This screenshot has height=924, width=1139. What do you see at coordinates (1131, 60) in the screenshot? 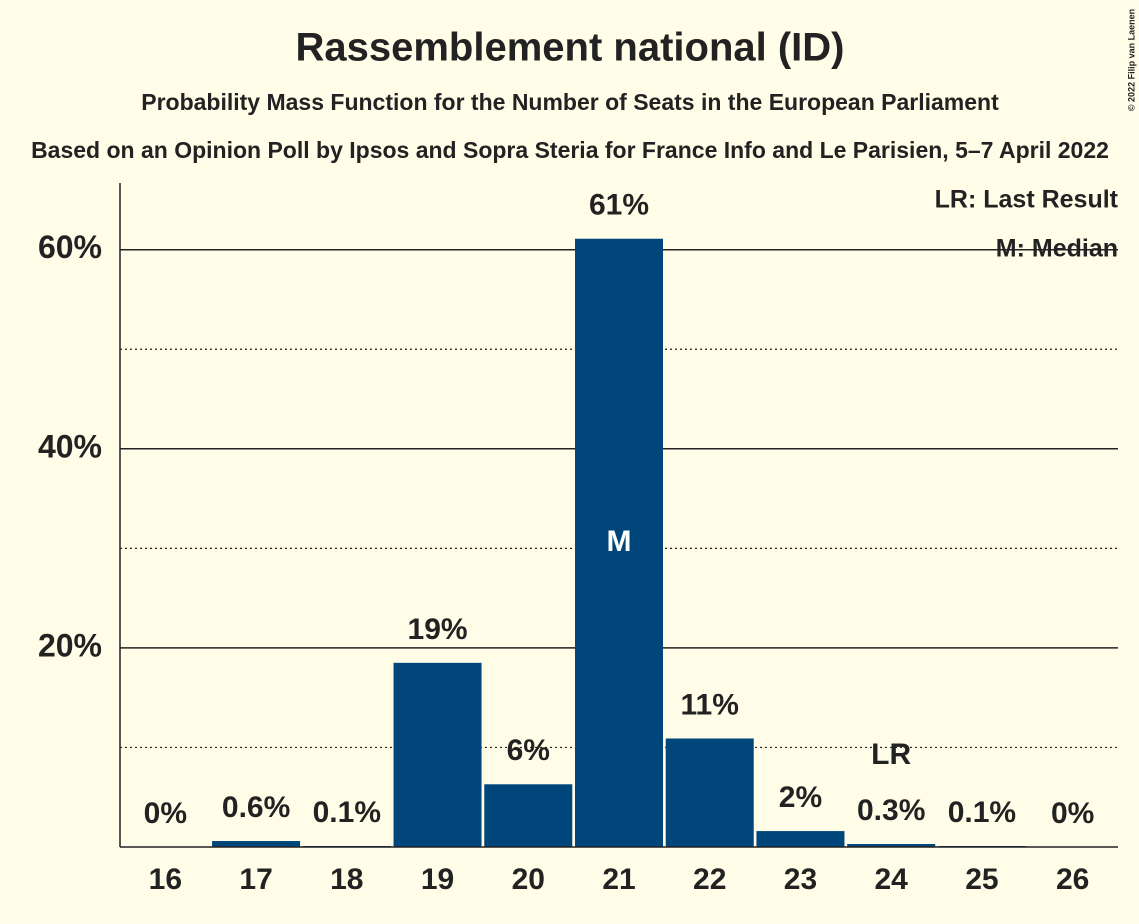
I see `copyright: © 2022 Filip van Laenen` at bounding box center [1131, 60].